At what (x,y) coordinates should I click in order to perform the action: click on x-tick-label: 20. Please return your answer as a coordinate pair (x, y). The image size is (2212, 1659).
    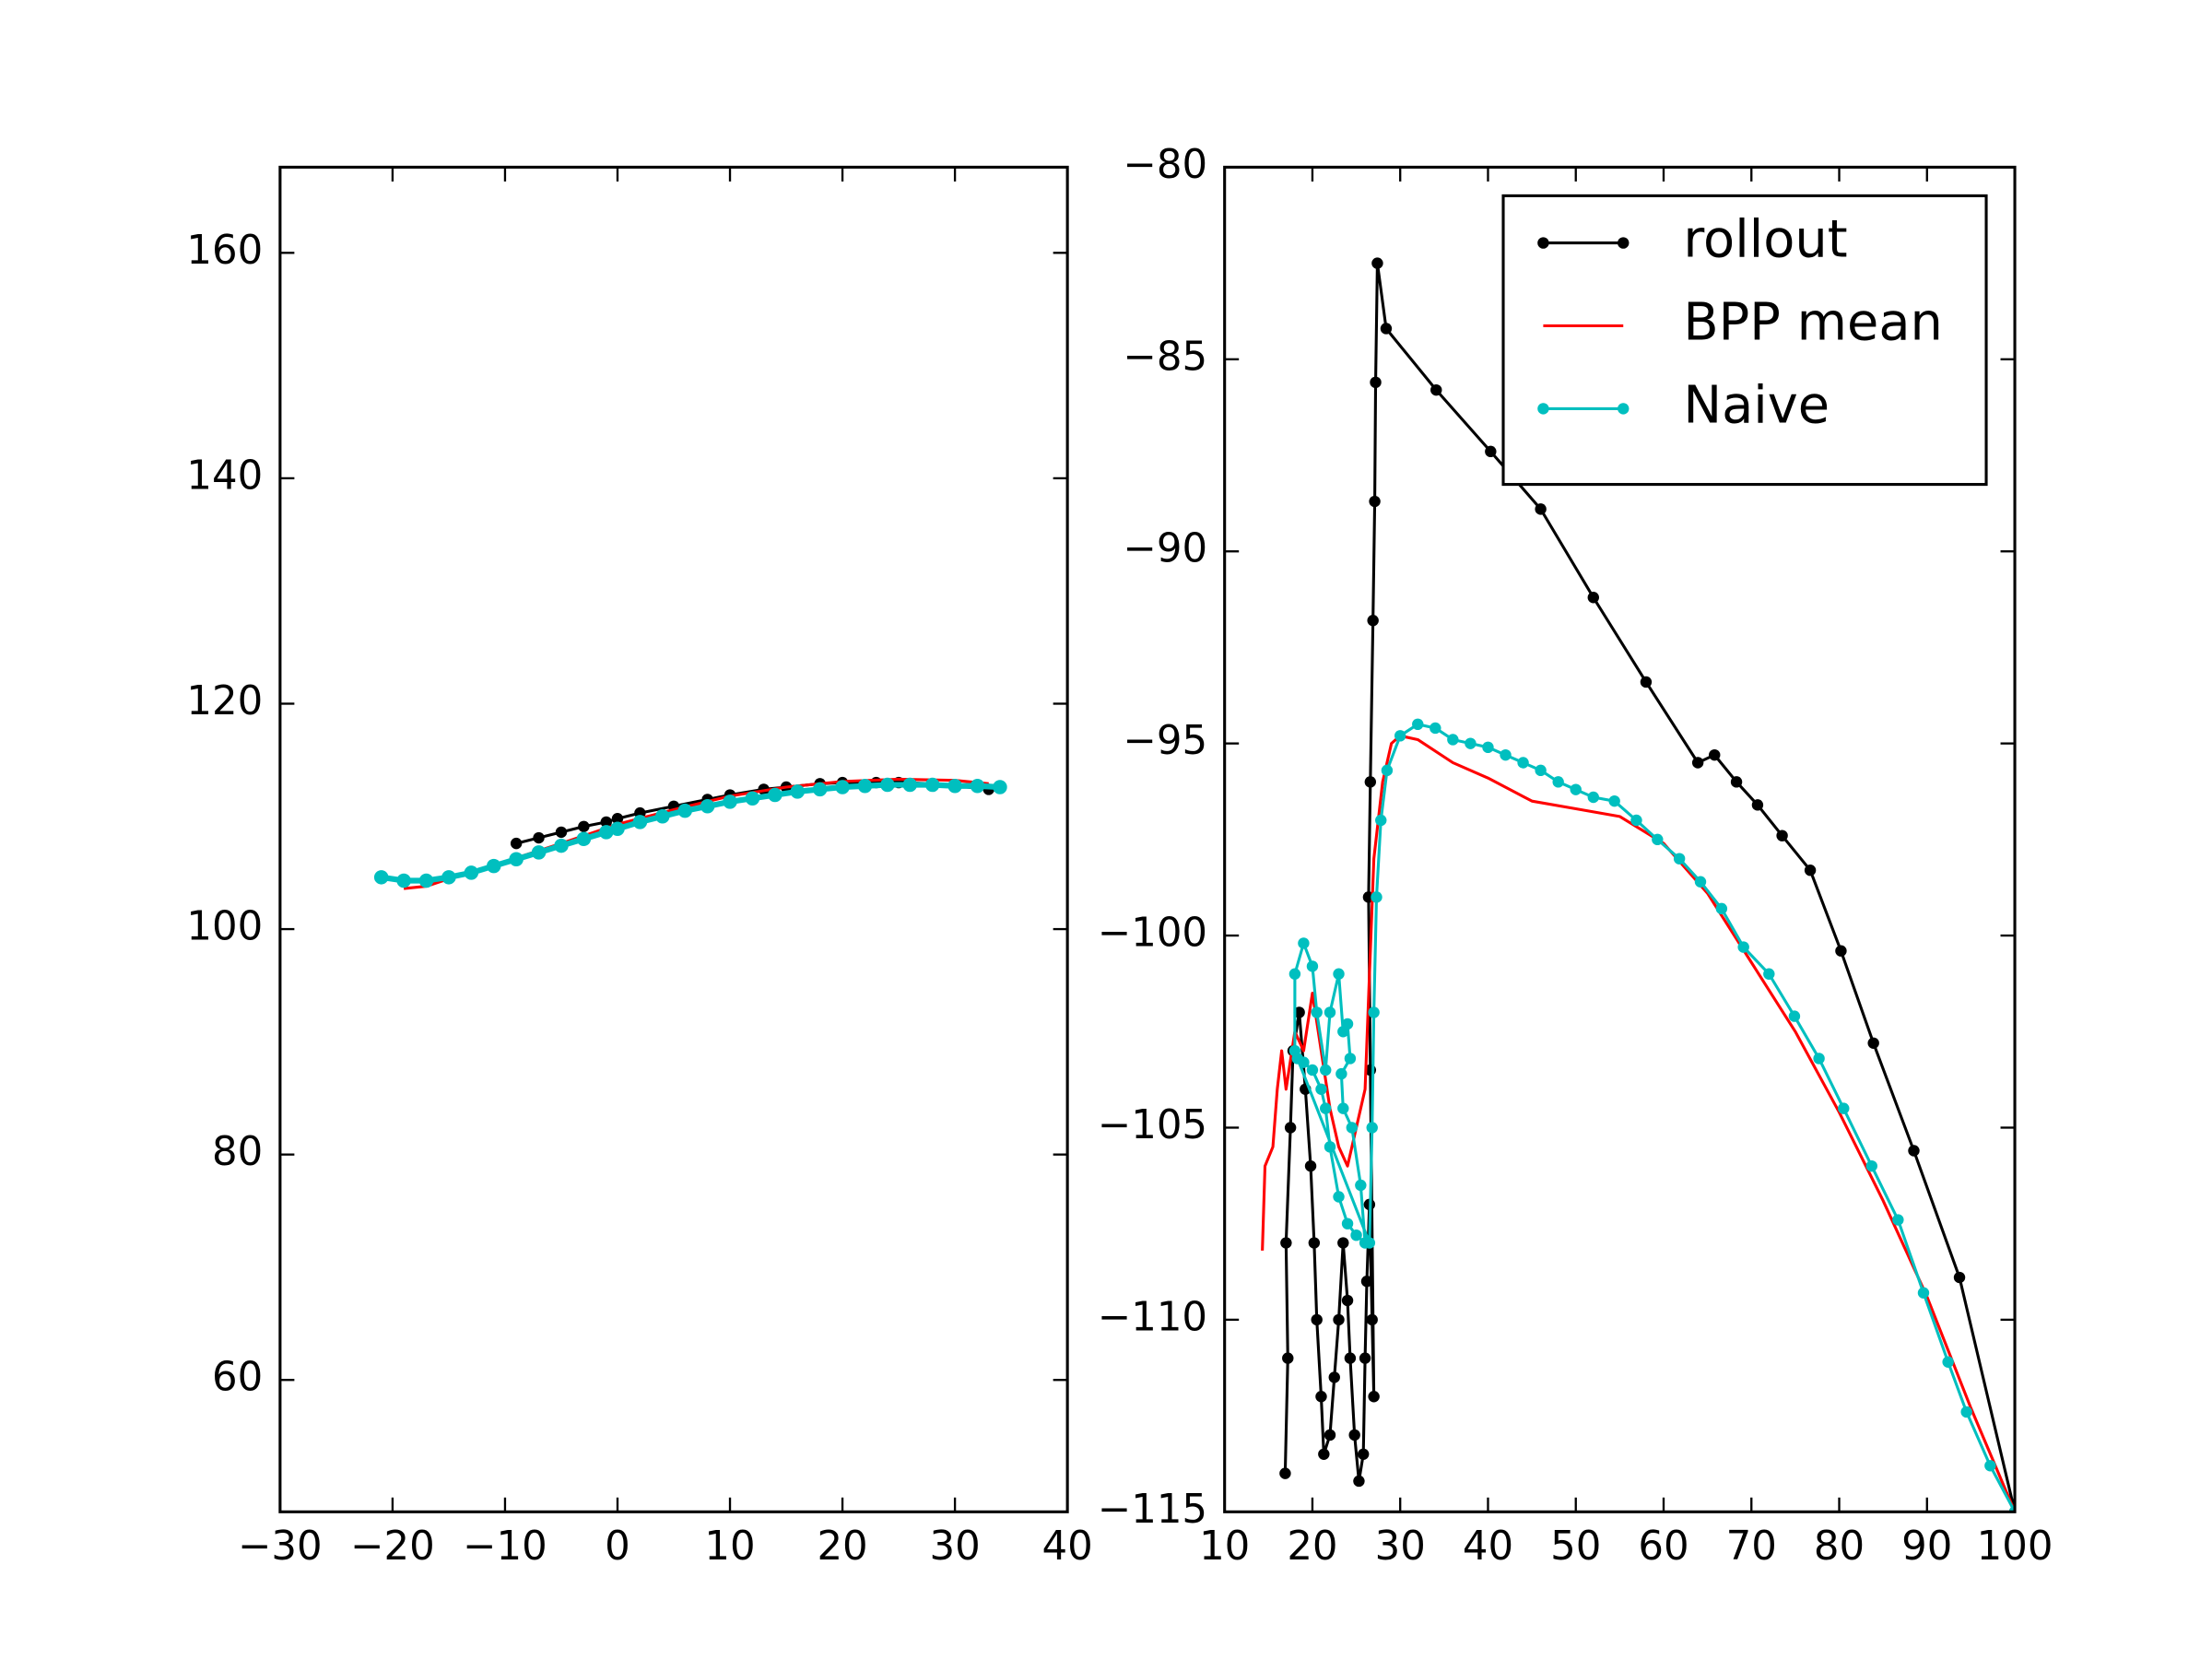
    Looking at the image, I should click on (842, 1547).